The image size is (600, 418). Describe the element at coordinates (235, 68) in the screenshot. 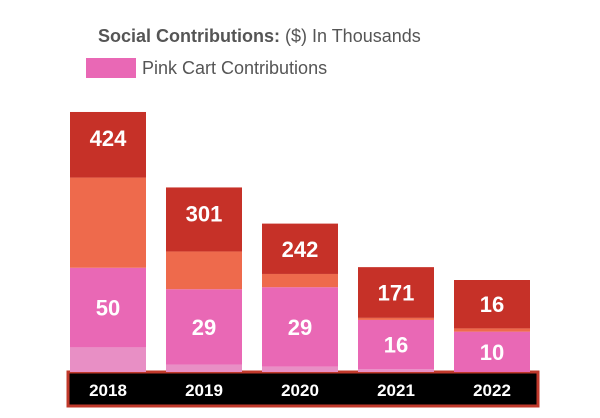

I see `legend-label-pink-cart: Pink Cart Contributions` at that location.